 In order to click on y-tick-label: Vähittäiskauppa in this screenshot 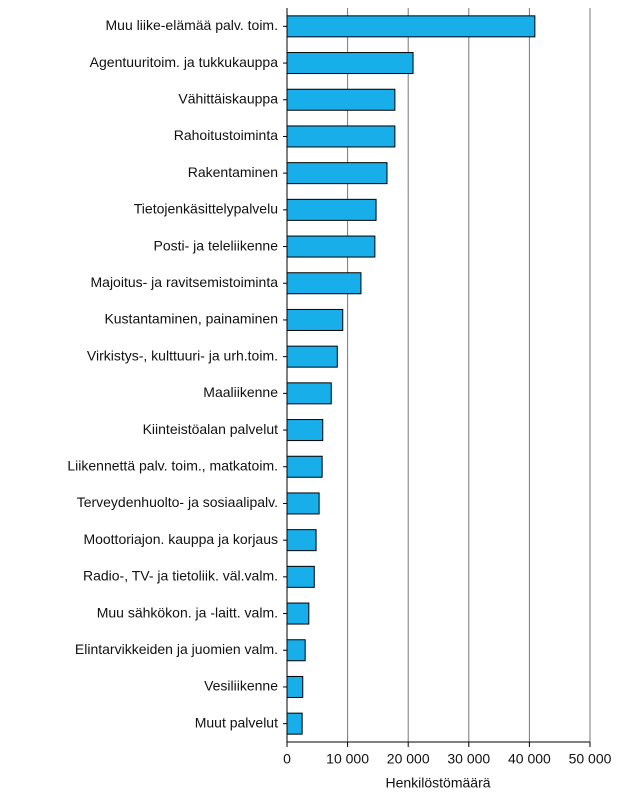, I will do `click(228, 98)`.